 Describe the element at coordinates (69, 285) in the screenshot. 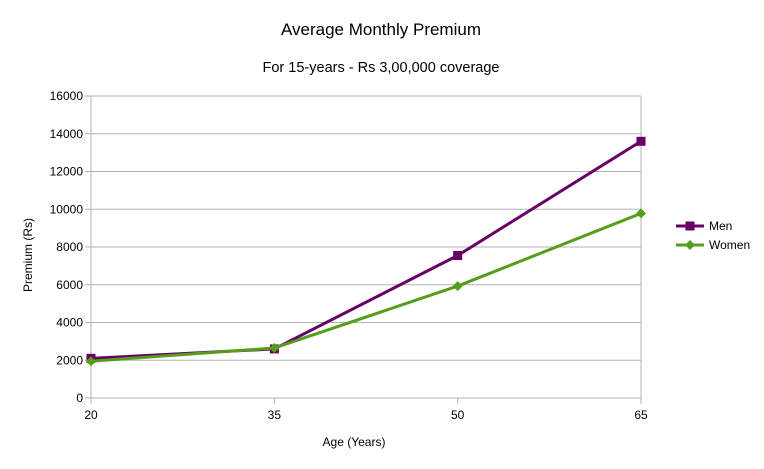

I see `y-tick-label: 6000` at that location.